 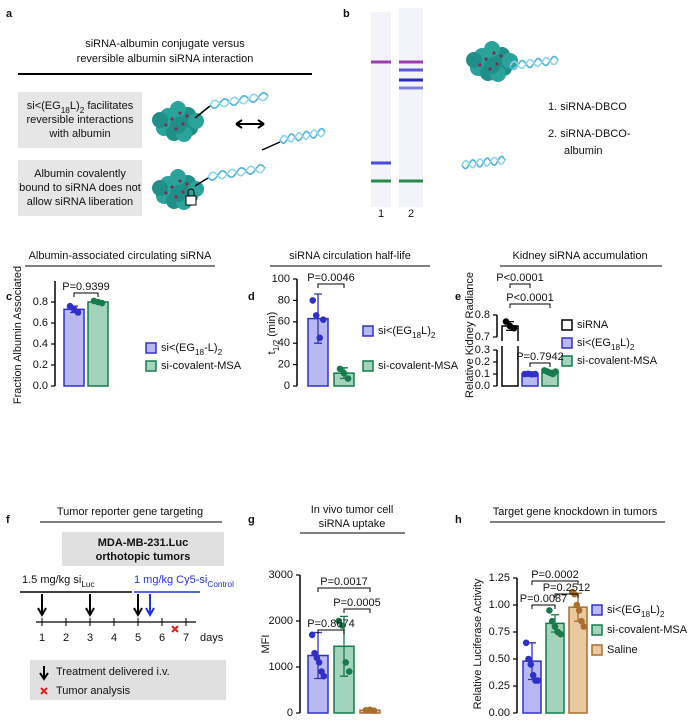 I want to click on lane-label: 1, so click(x=381, y=214).